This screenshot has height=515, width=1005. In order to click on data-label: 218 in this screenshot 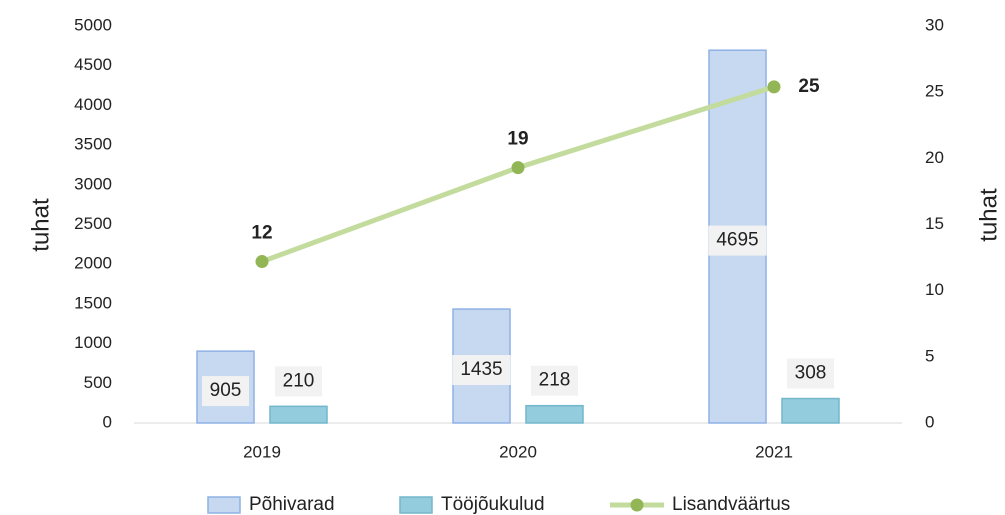, I will do `click(555, 380)`.